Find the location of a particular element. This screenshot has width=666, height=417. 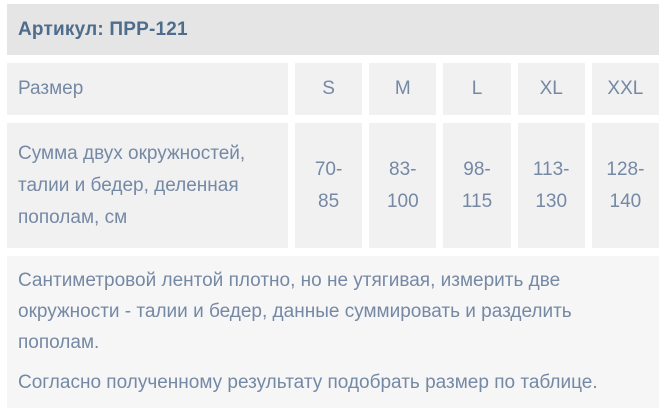

size-col-xl: XL is located at coordinates (551, 89).